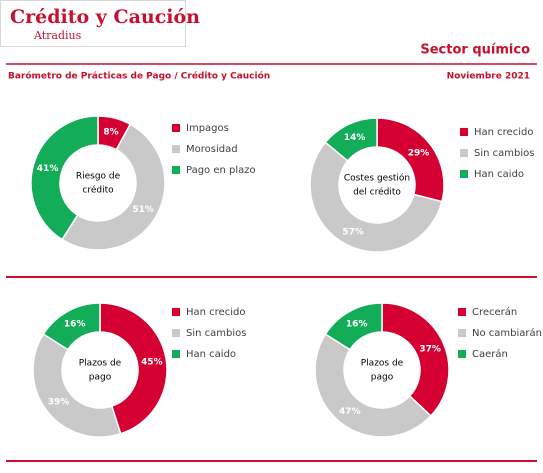 The width and height of the screenshot is (543, 473). I want to click on value-label: 14%, so click(355, 138).